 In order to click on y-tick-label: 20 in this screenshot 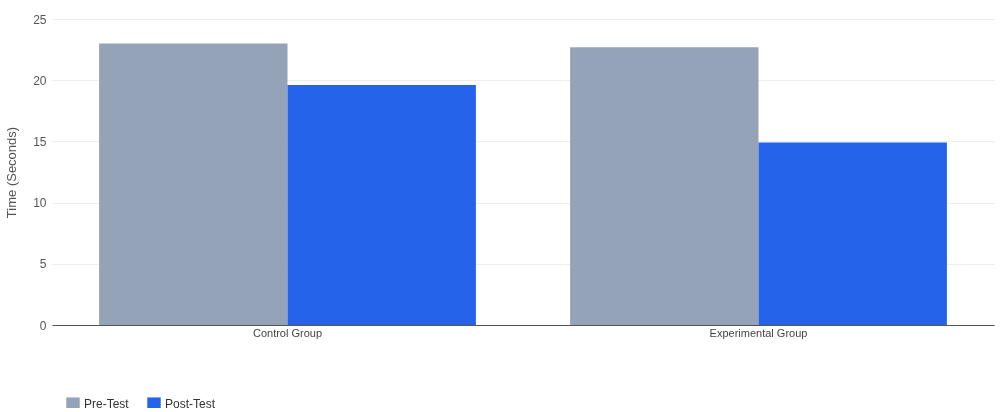, I will do `click(40, 80)`.